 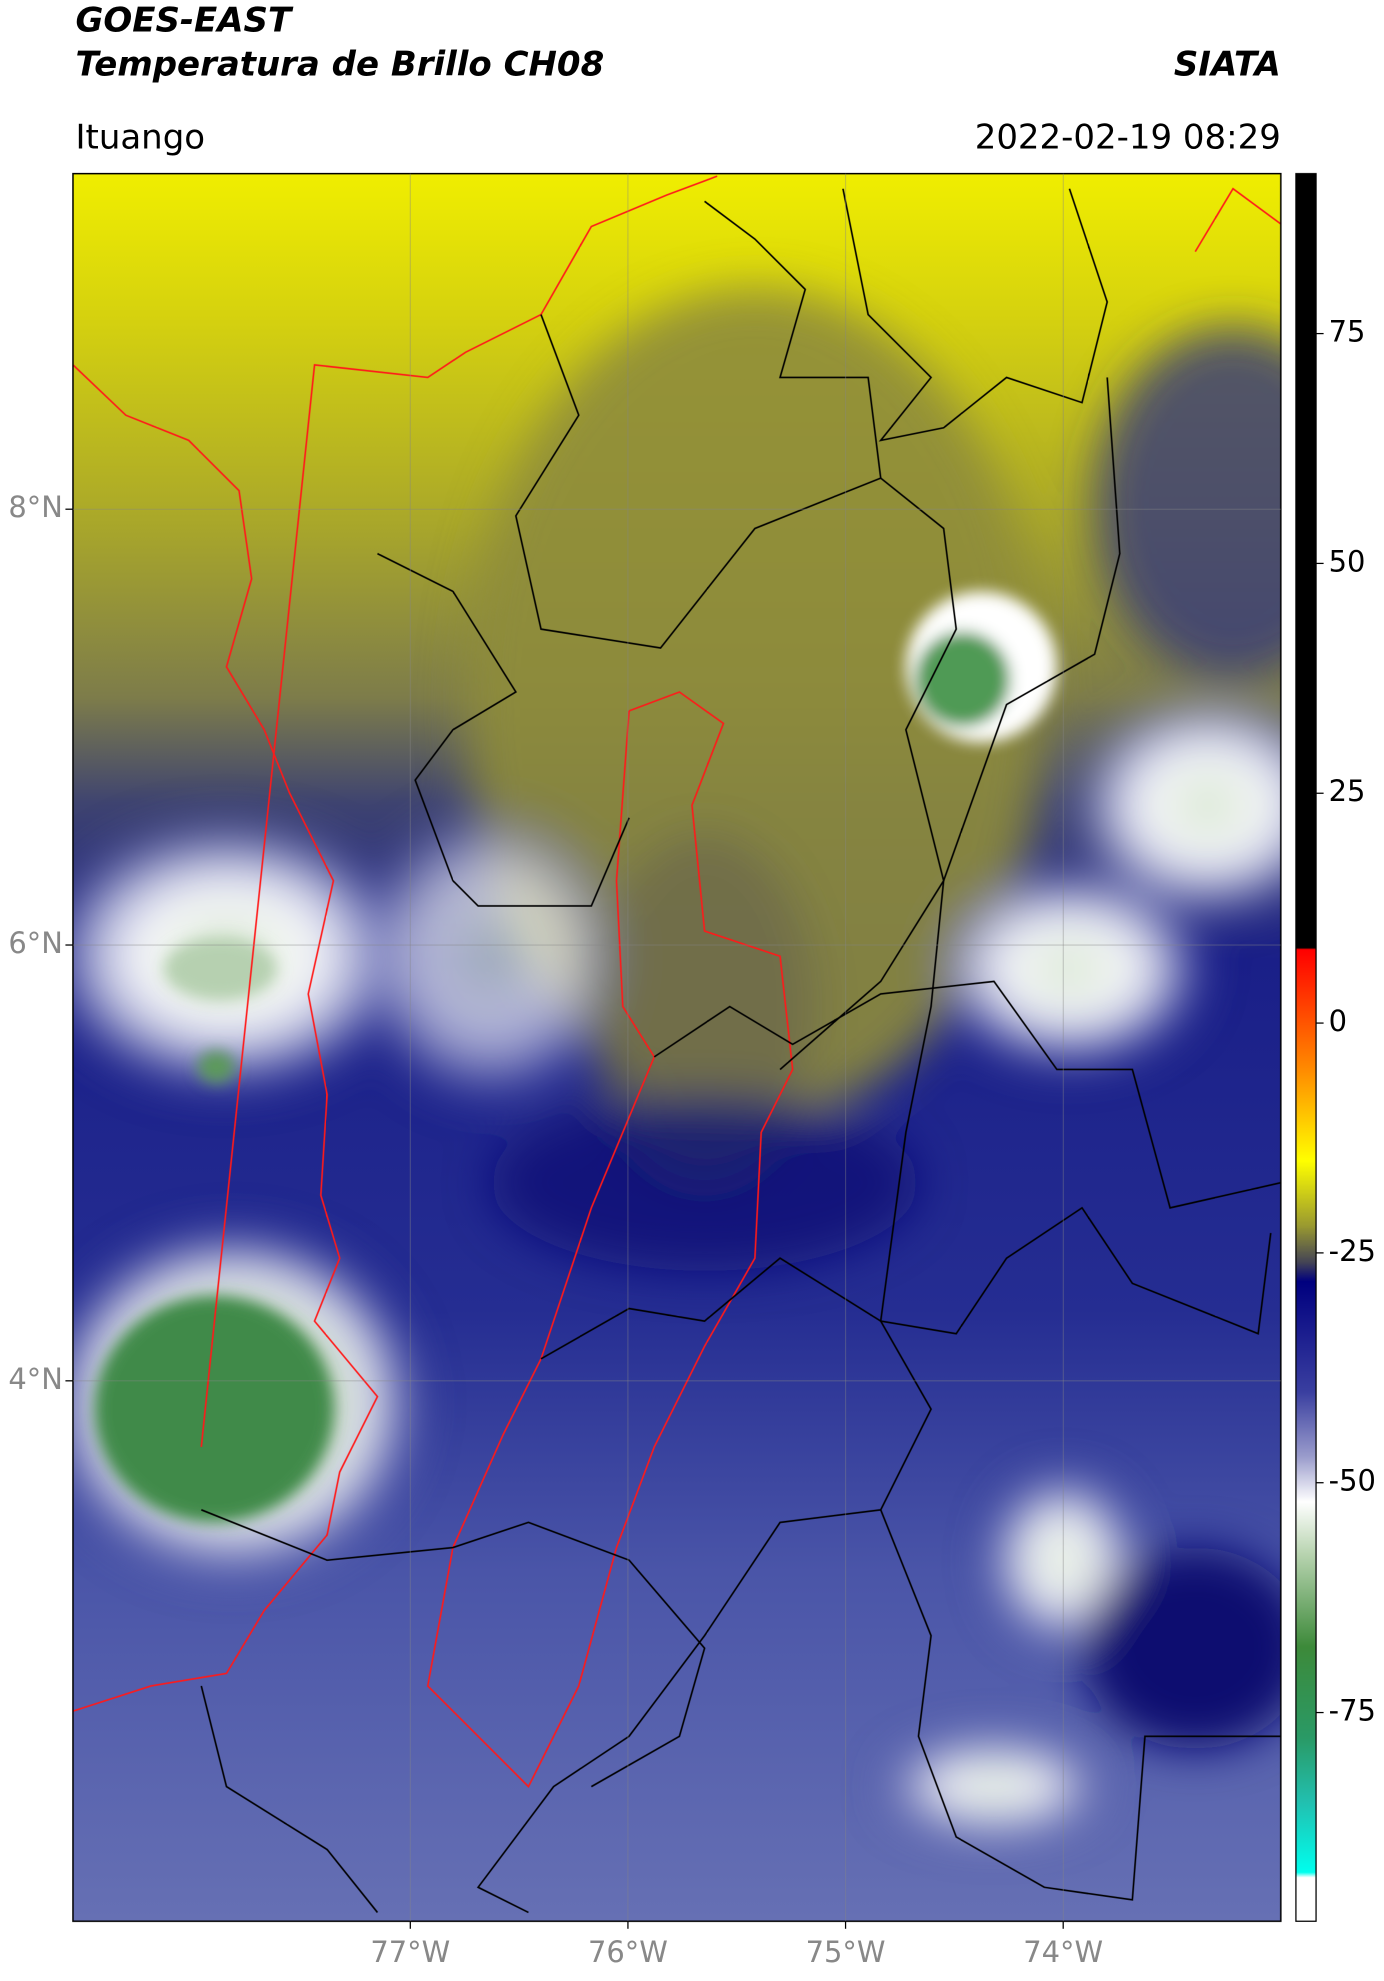 What do you see at coordinates (339, 64) in the screenshot?
I see `subtitle: Temperatura de Brillo CH08` at bounding box center [339, 64].